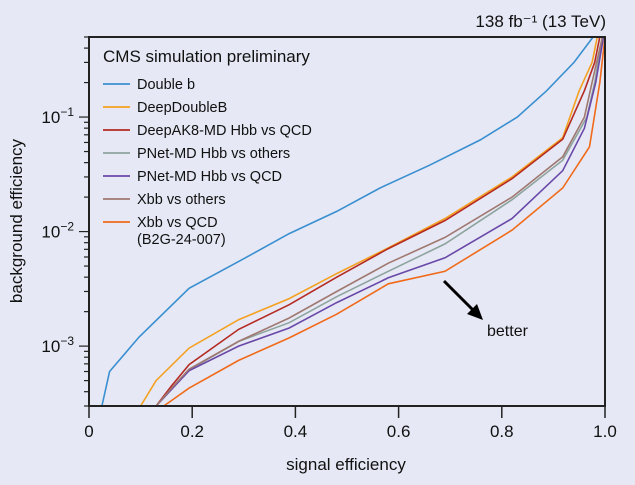 The width and height of the screenshot is (635, 485). I want to click on legend-item: Xbb vs QCD(B2G-24-007), so click(164, 231).